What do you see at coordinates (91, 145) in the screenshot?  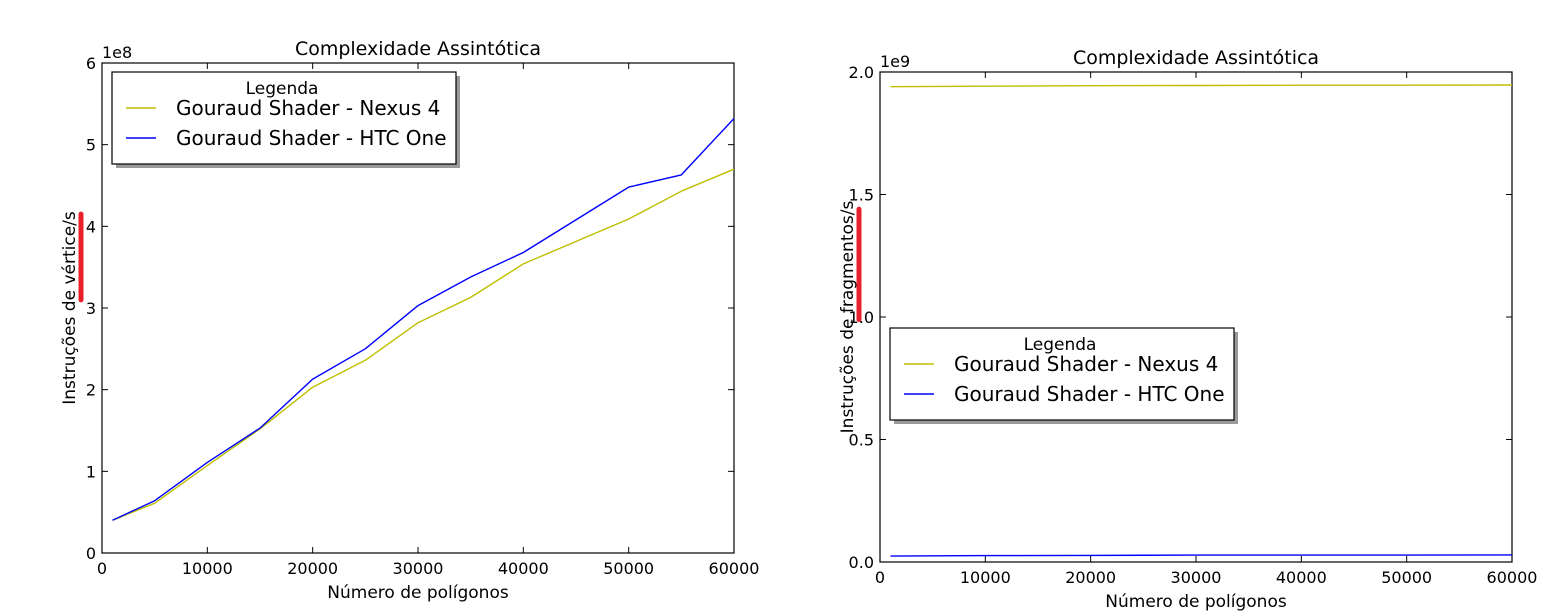 I see `y-tick-label: 5` at bounding box center [91, 145].